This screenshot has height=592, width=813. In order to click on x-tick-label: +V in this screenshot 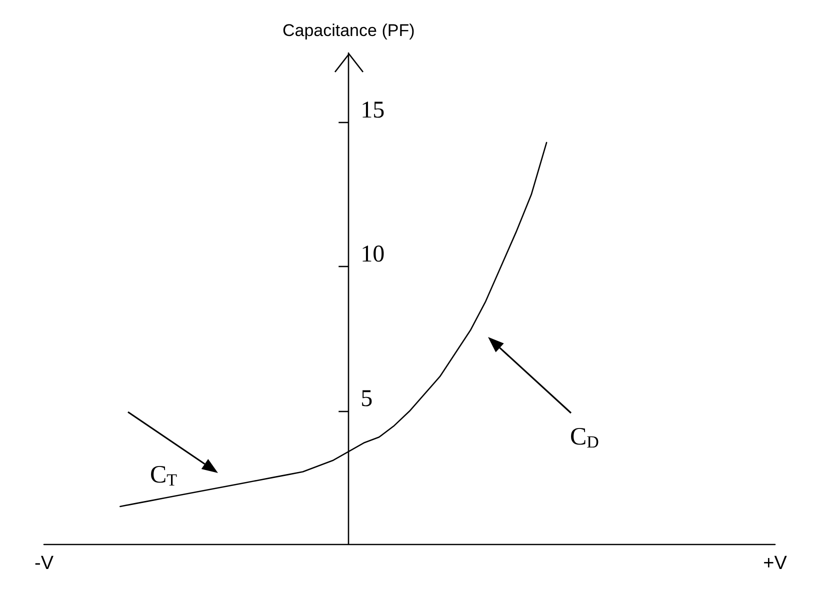, I will do `click(775, 563)`.